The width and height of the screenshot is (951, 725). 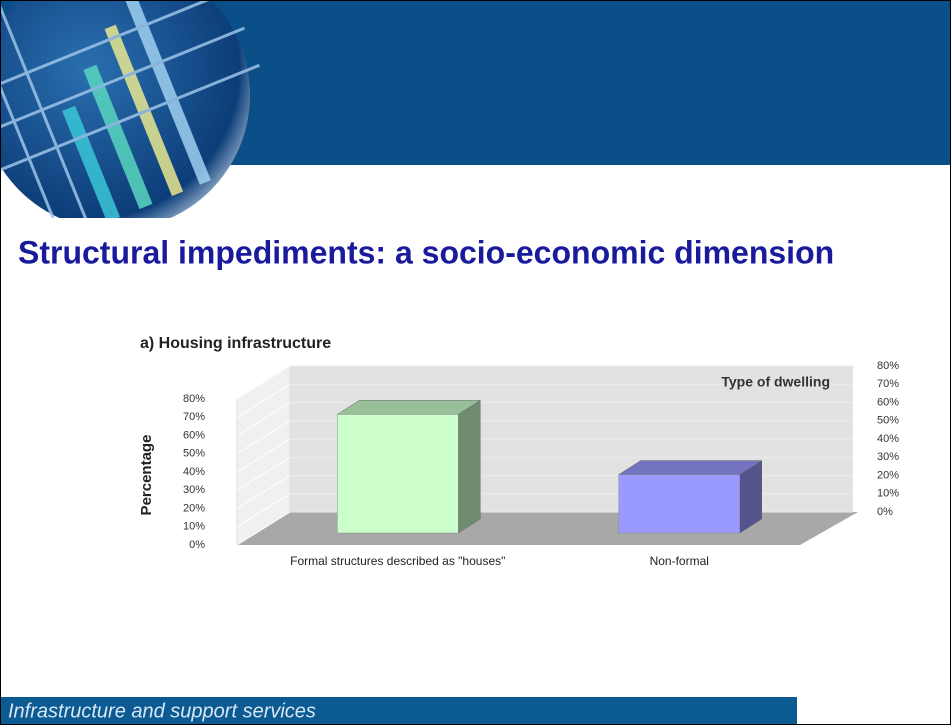 I want to click on y-tick-label: 20%, so click(x=194, y=508).